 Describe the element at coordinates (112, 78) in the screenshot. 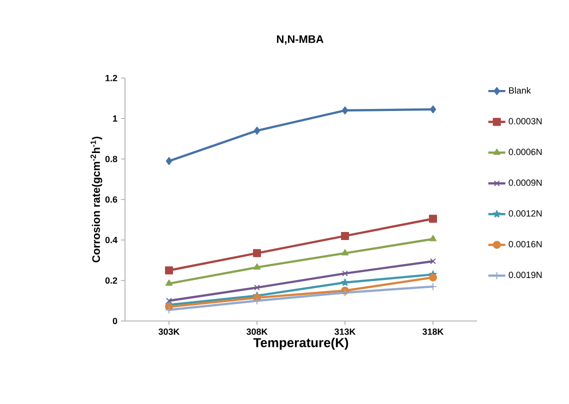

I see `y-tick-label: 1.2` at that location.